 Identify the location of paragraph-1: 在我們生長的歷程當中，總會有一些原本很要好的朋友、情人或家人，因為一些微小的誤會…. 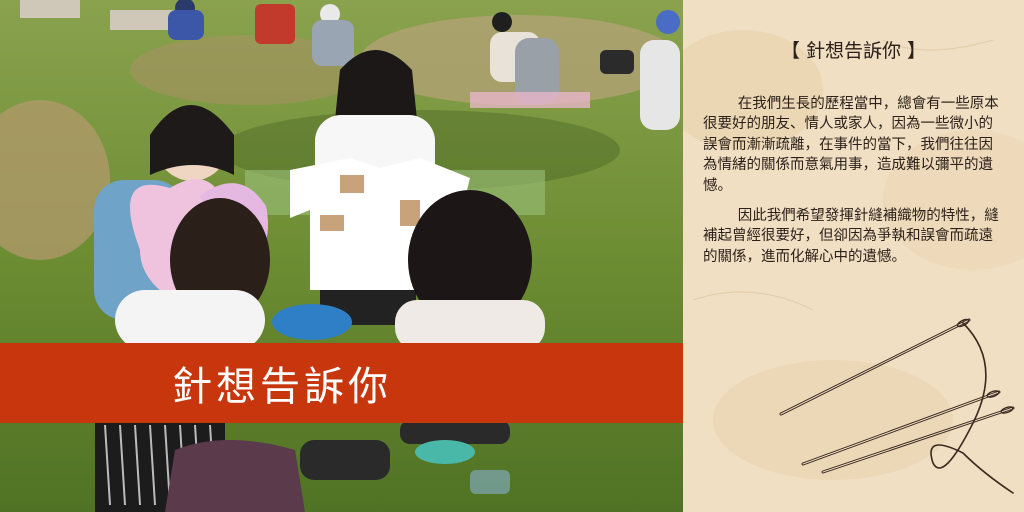
(851, 145).